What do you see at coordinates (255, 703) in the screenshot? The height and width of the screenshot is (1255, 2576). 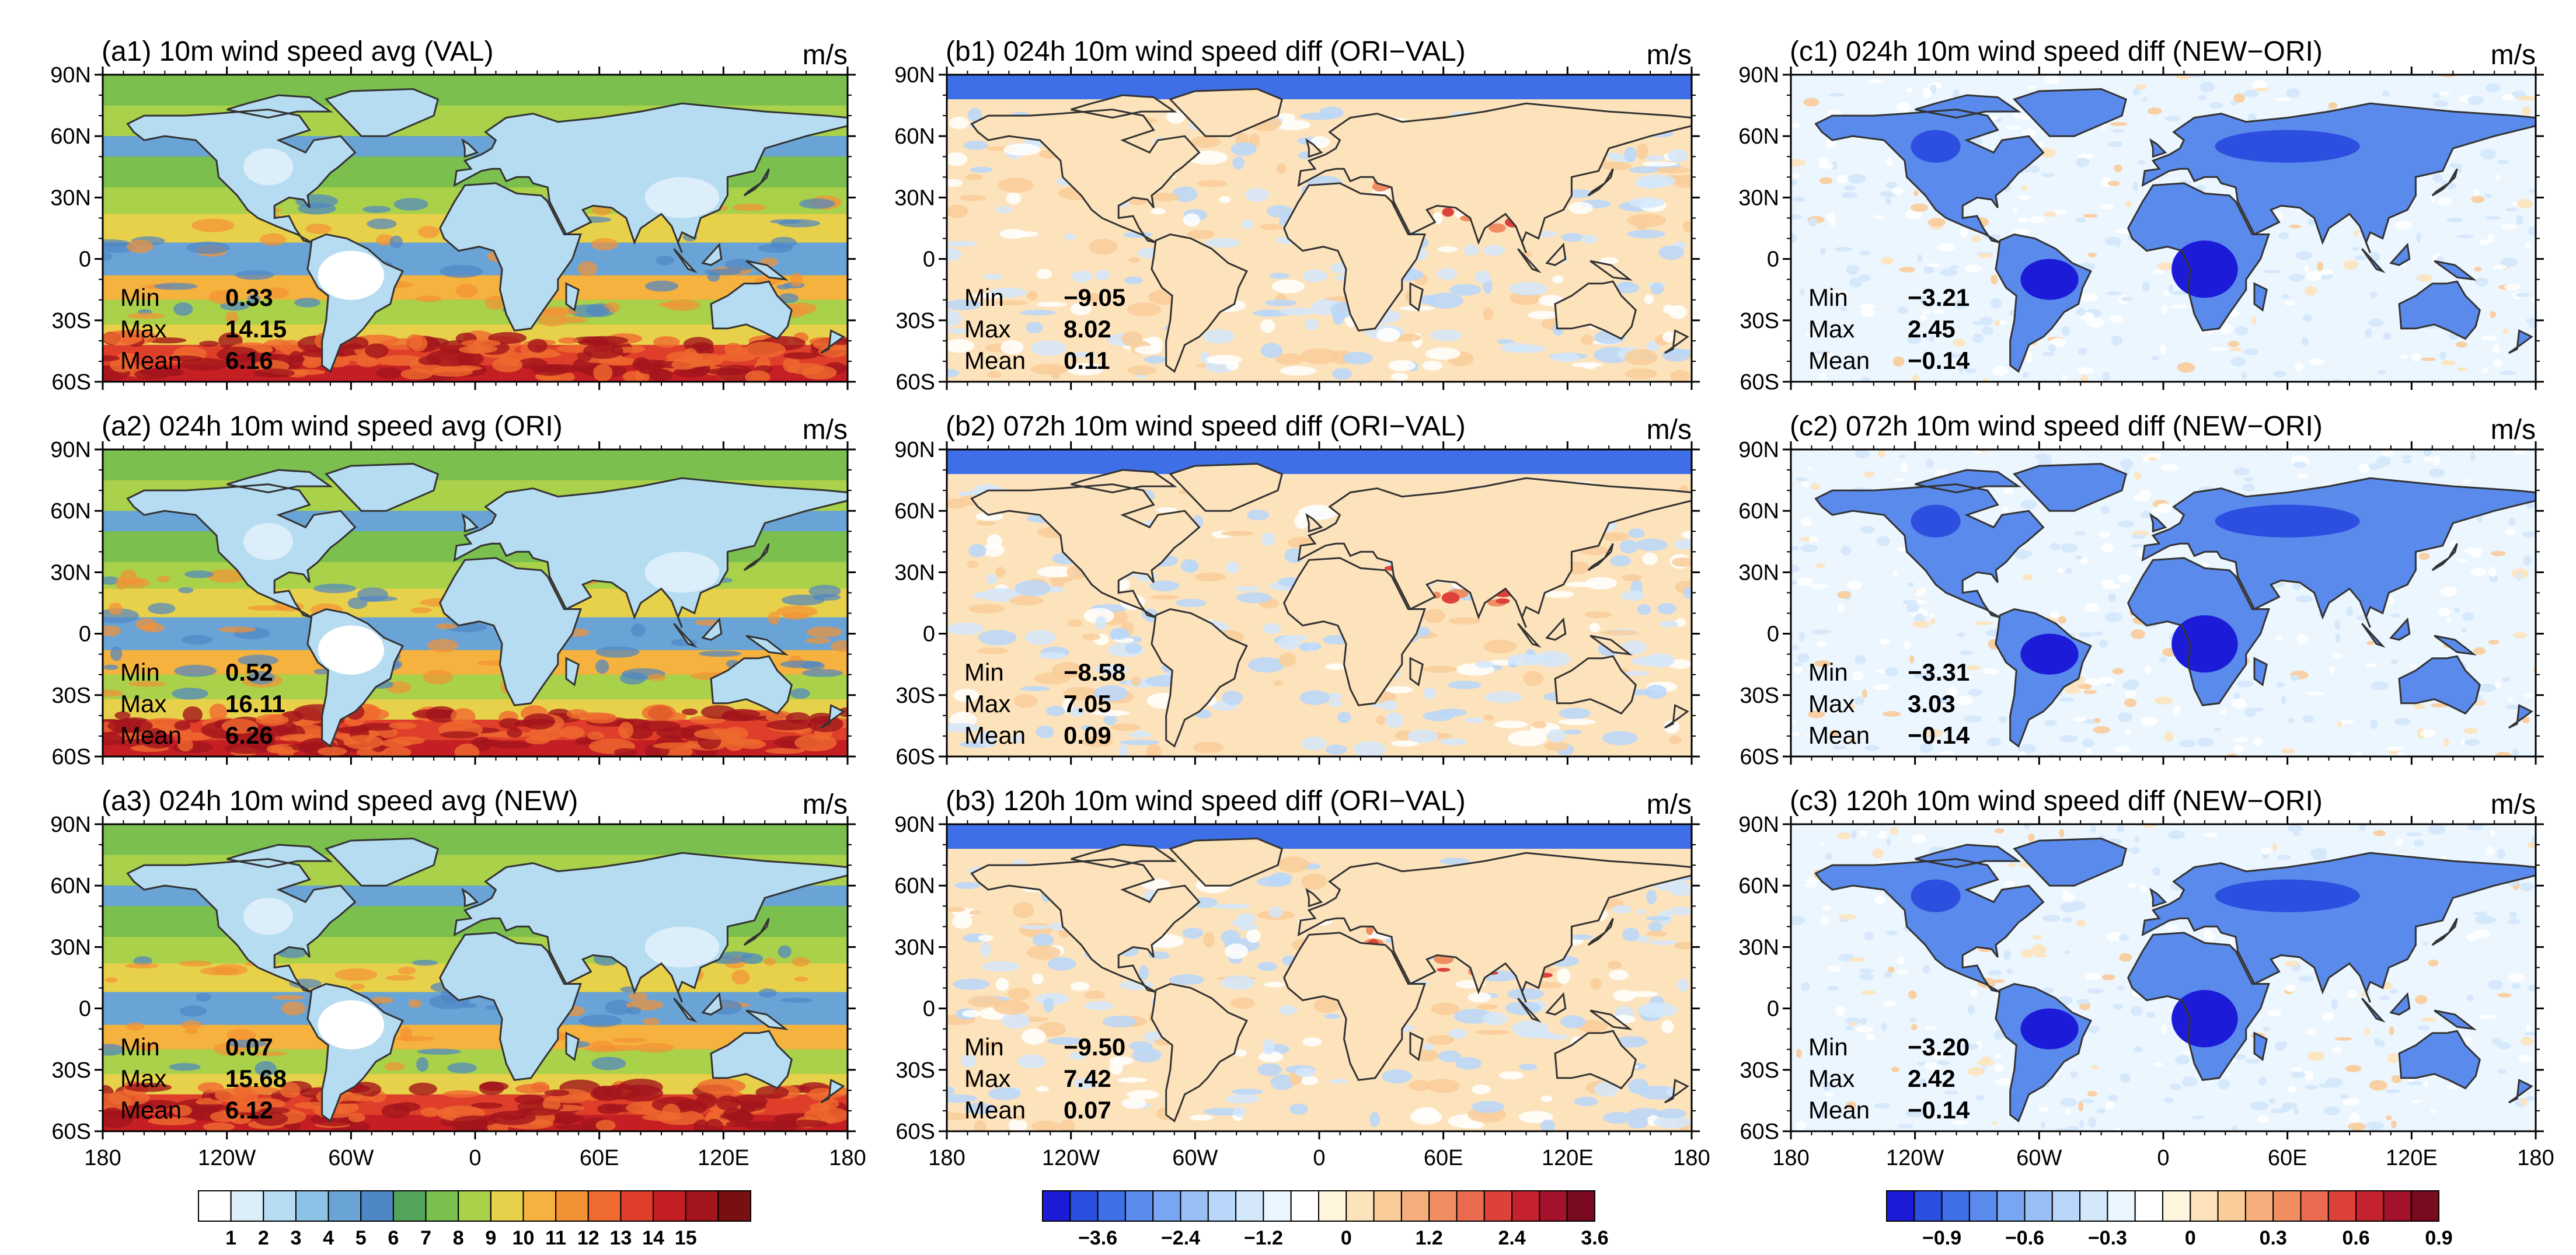 I see `stat-value: 16.11` at bounding box center [255, 703].